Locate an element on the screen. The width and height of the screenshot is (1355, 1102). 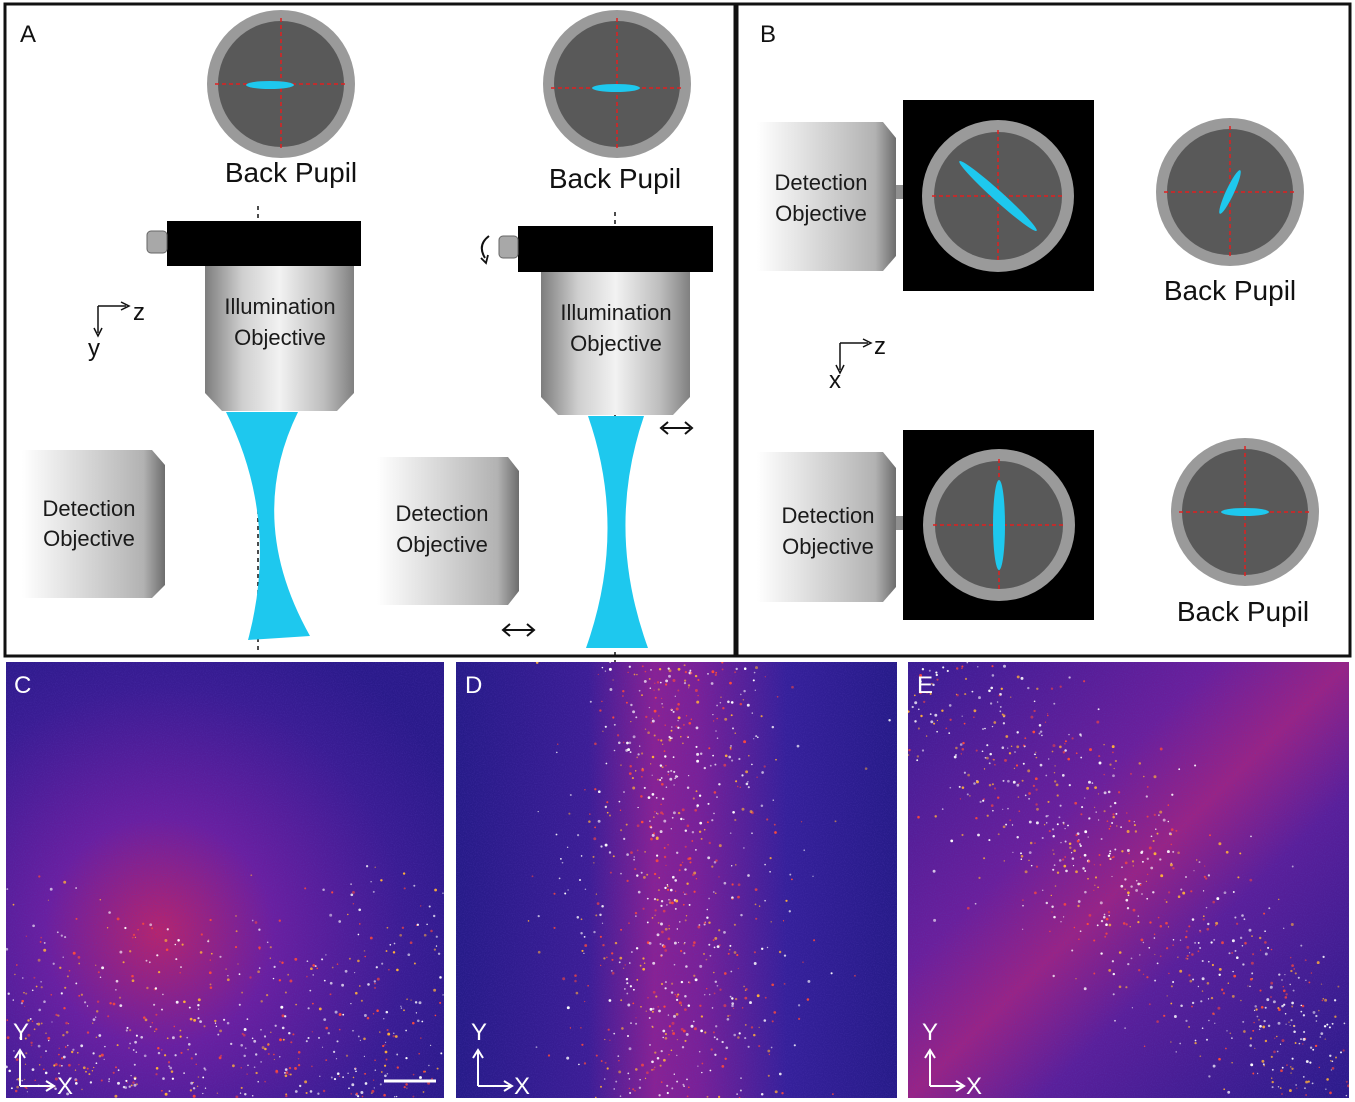
panel-c-letter: C is located at coordinates (22, 685).